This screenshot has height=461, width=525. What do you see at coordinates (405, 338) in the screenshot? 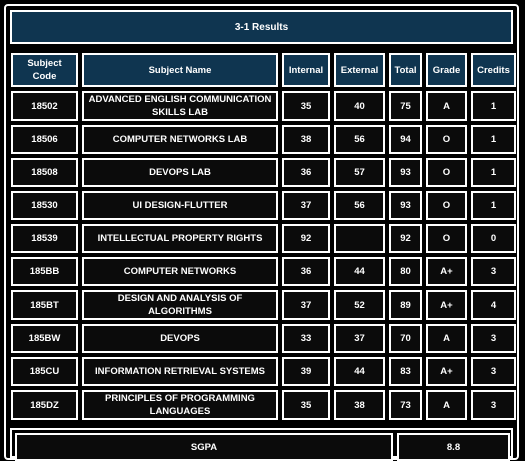
I see `total-cell: 70` at bounding box center [405, 338].